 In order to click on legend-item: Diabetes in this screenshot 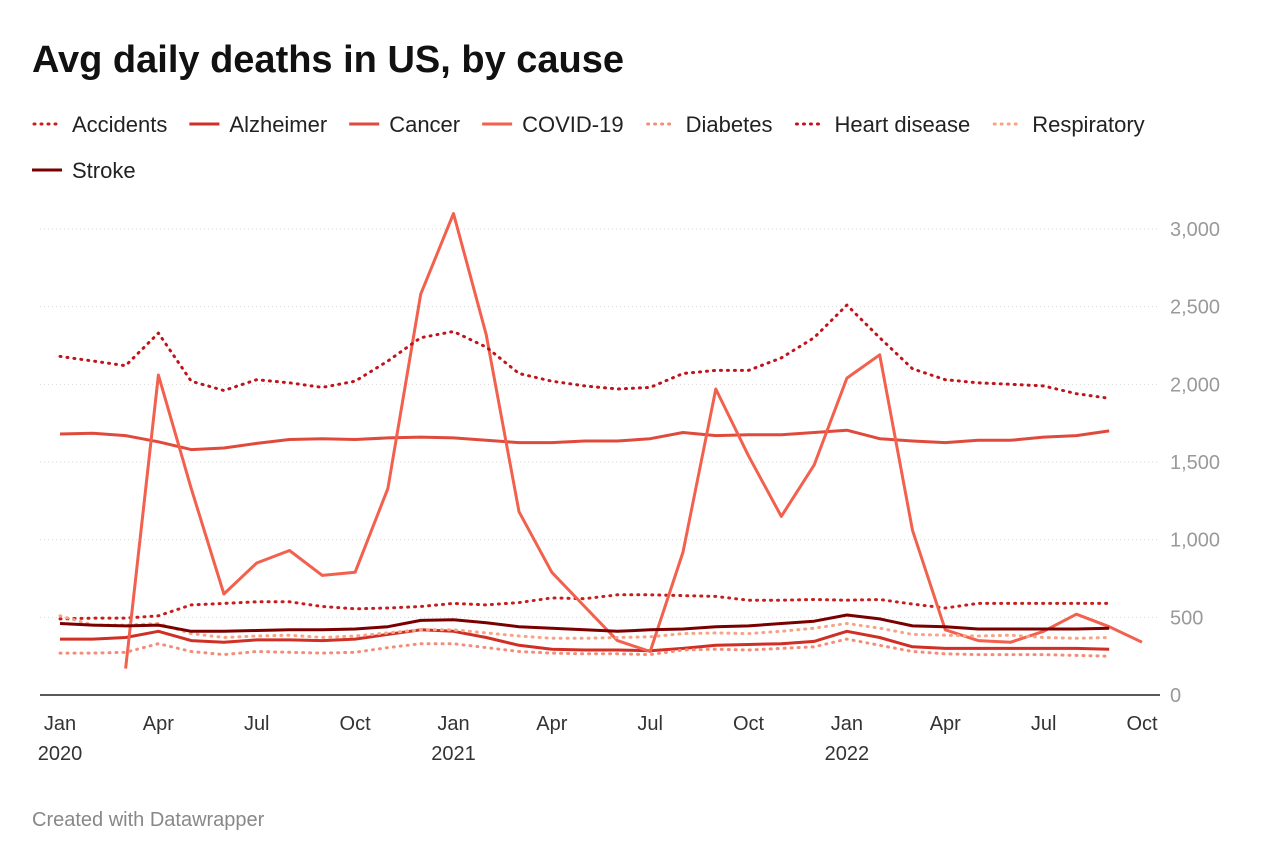, I will do `click(709, 124)`.